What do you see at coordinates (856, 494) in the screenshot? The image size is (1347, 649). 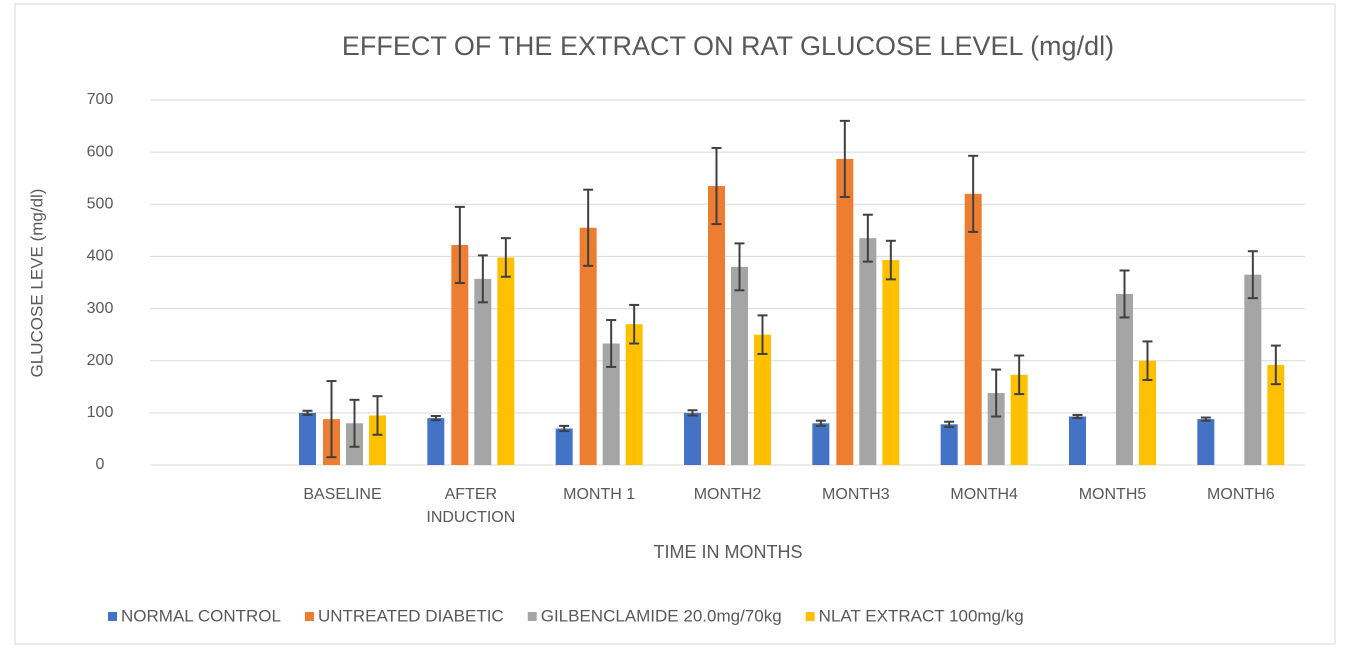 I see `x-tick-label: MONTH3` at bounding box center [856, 494].